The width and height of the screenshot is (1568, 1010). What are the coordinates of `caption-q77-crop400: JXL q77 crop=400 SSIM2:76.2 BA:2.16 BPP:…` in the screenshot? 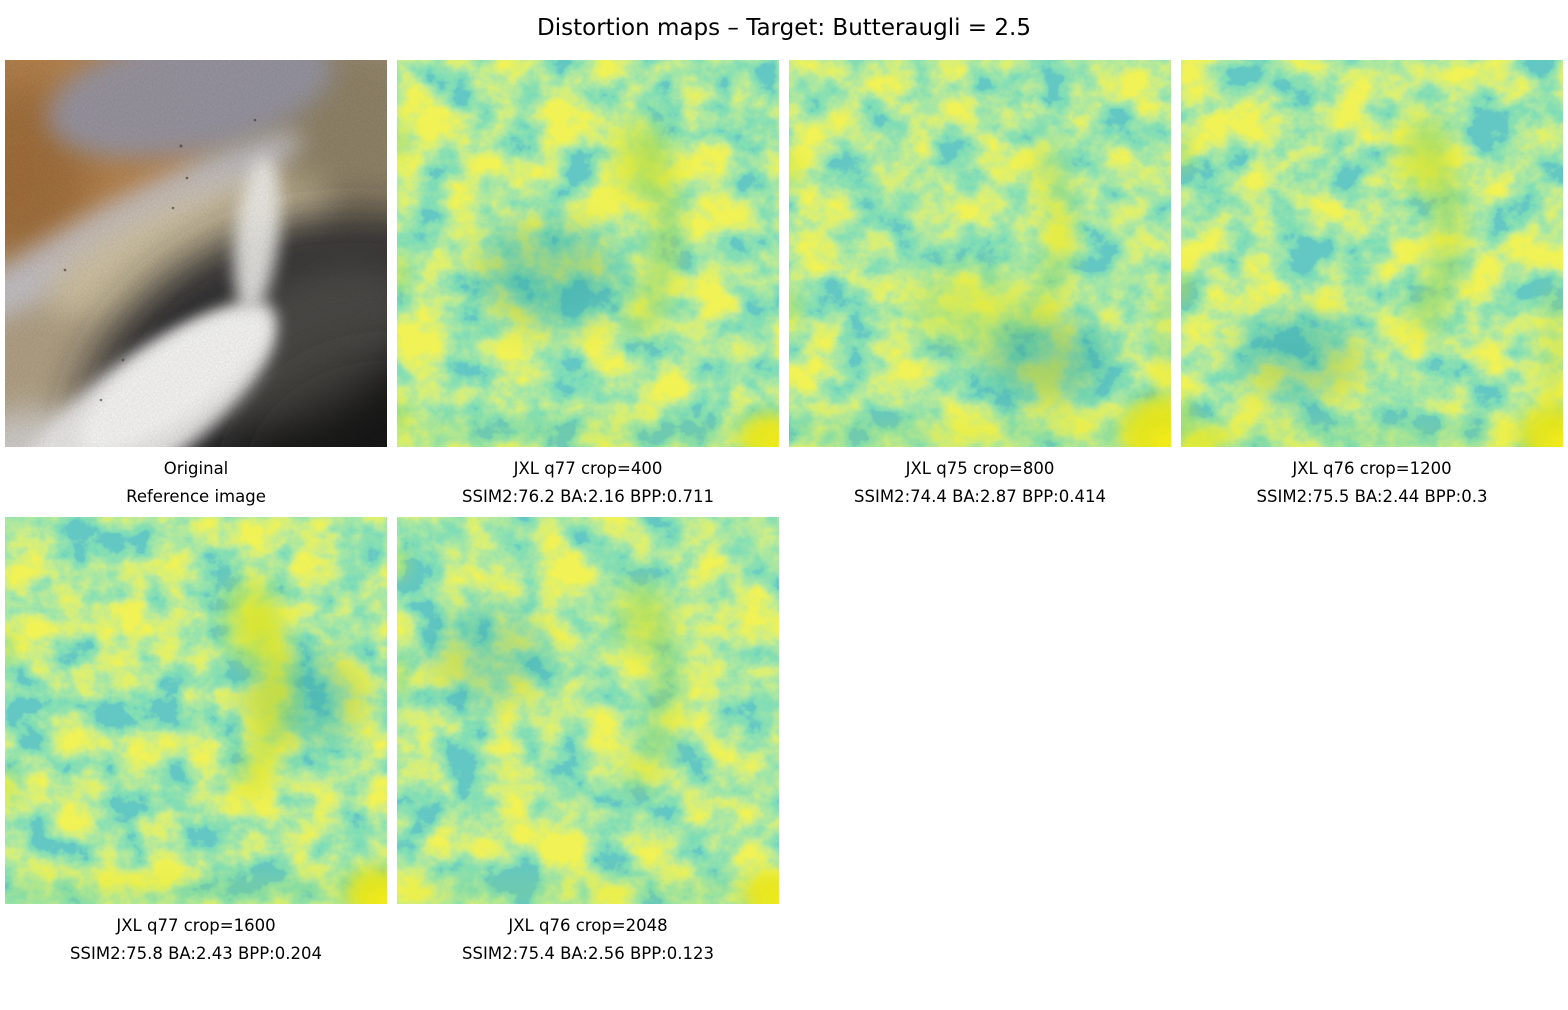 It's located at (588, 482).